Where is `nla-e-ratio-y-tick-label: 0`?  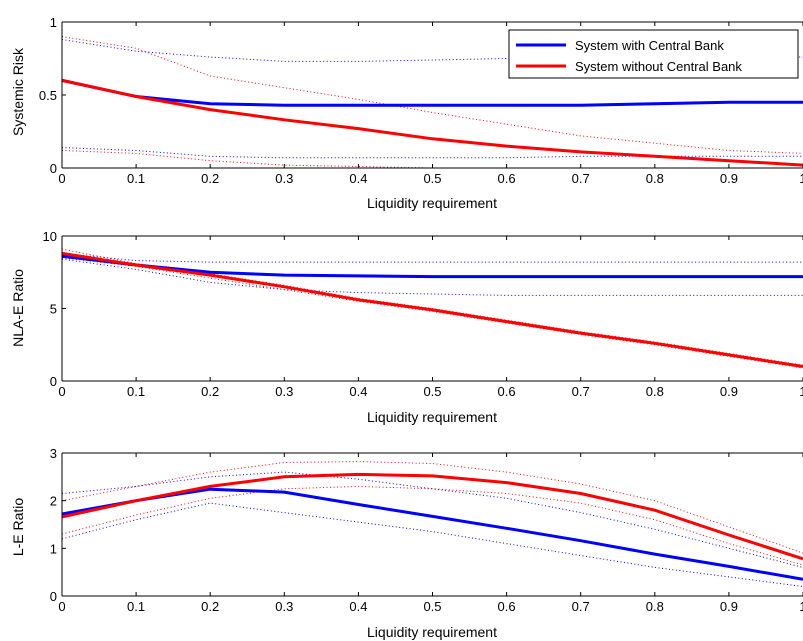
nla-e-ratio-y-tick-label: 0 is located at coordinates (53, 381).